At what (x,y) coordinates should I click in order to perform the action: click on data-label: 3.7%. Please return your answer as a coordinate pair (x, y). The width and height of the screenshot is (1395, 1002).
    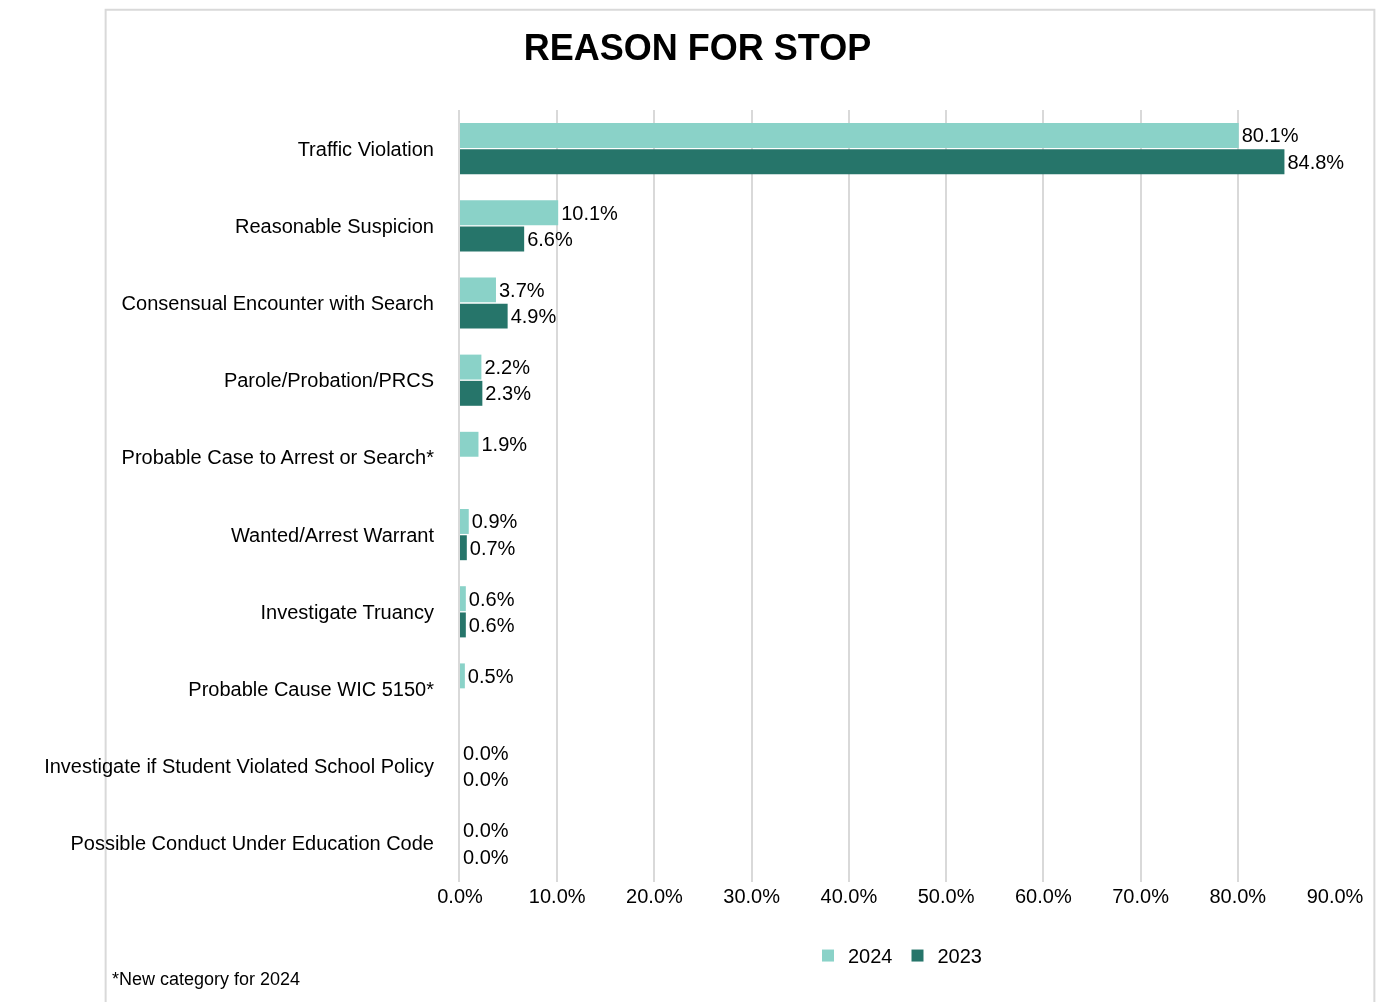
    Looking at the image, I should click on (521, 289).